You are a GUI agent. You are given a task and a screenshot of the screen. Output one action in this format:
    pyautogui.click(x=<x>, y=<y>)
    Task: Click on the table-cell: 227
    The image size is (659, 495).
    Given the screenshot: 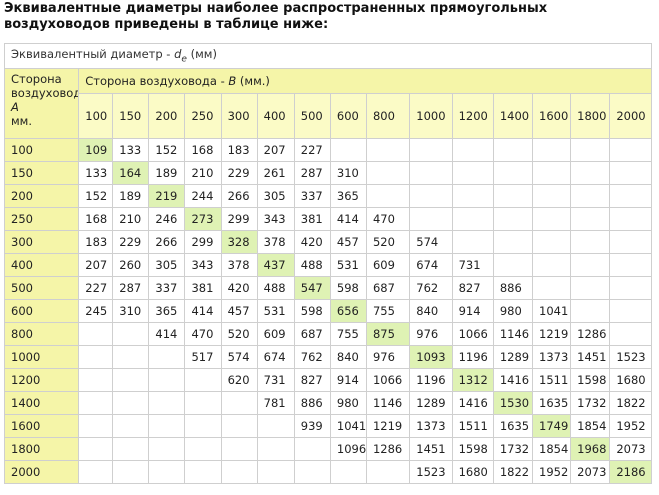 What is the action you would take?
    pyautogui.click(x=312, y=150)
    